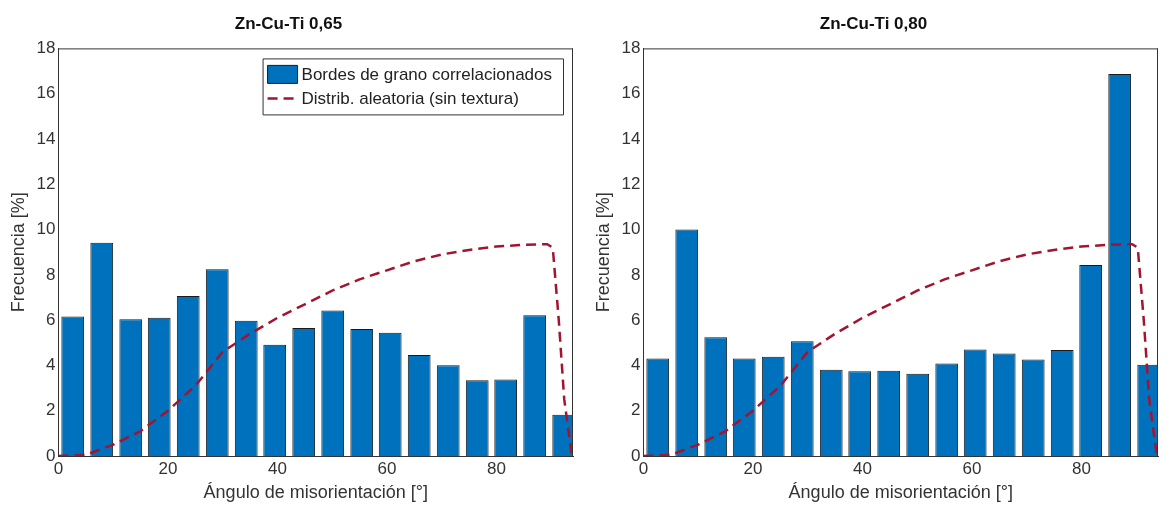  I want to click on chart-title: Zn-Cu-Ti 0,65, so click(288, 23).